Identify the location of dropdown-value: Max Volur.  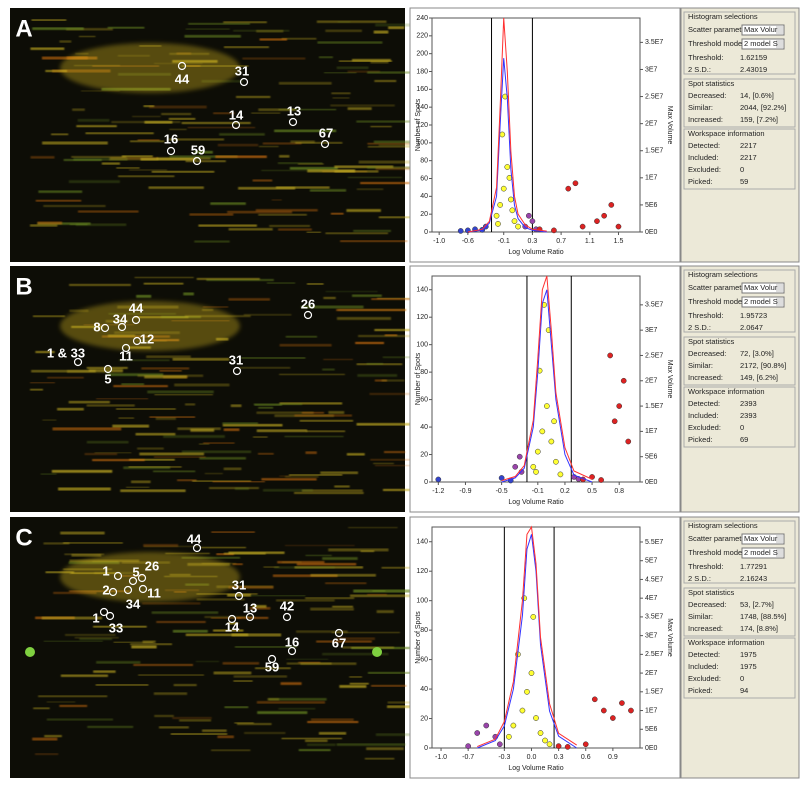
(761, 29).